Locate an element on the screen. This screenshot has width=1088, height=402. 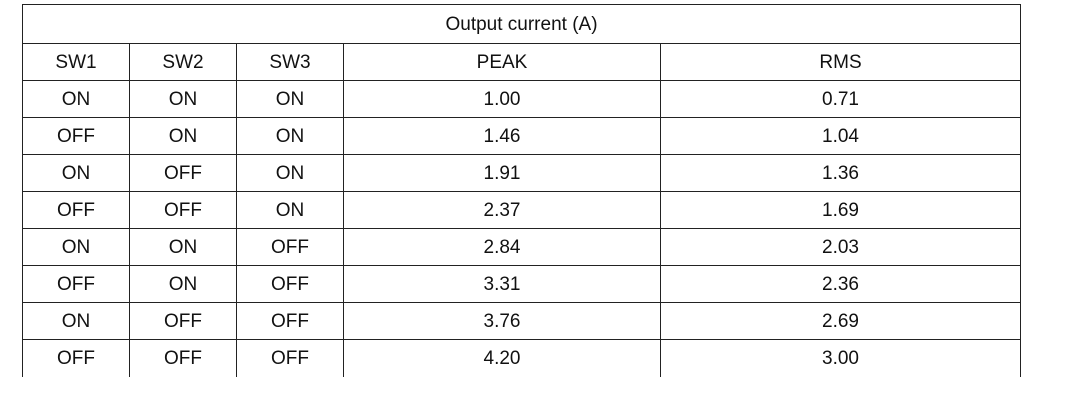
table-row: ON ON OFF 2.84 2.03 is located at coordinates (522, 247).